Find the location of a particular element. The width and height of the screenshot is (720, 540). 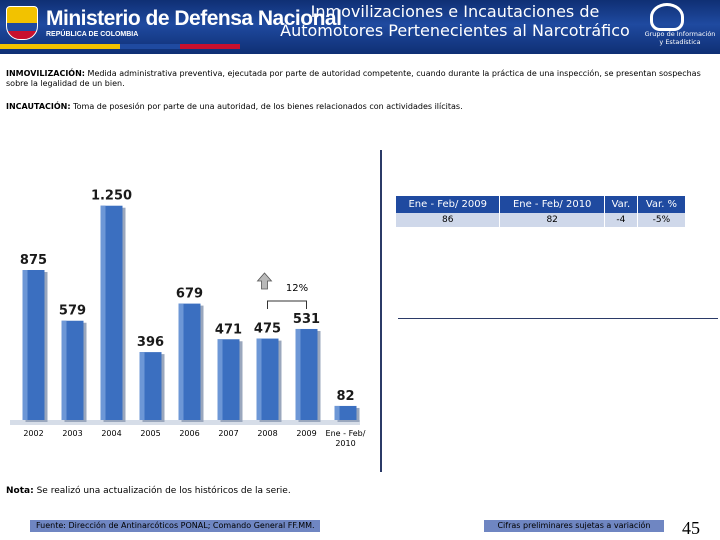

flag-stripe is located at coordinates (120, 46).